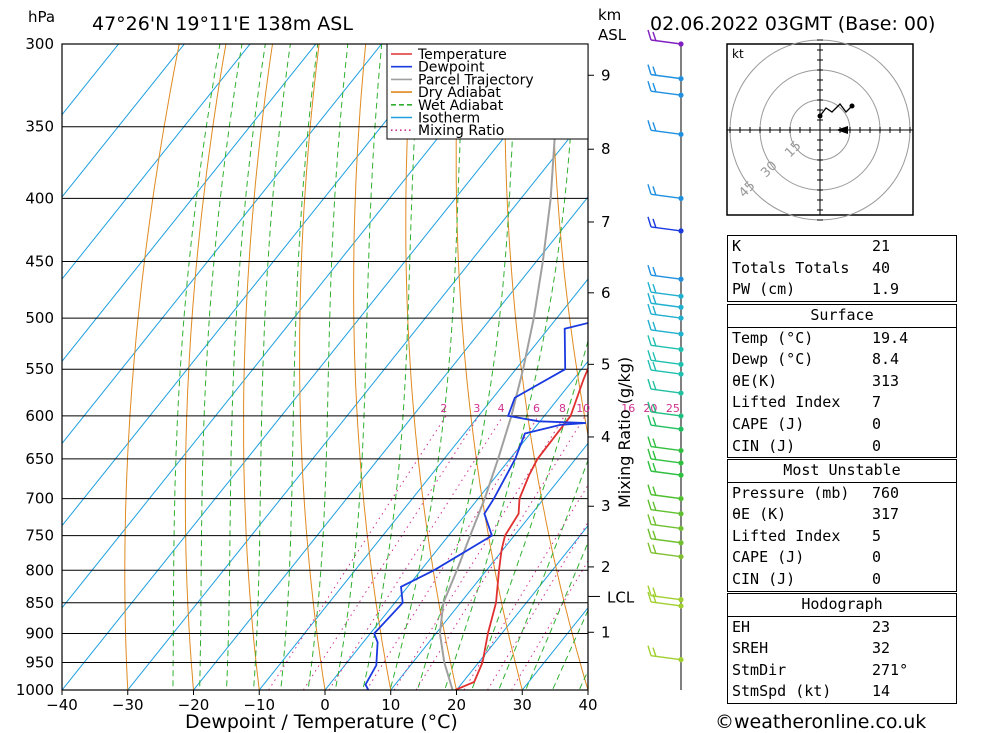  What do you see at coordinates (842, 515) in the screenshot?
I see `stats-row: θE (K) 317` at bounding box center [842, 515].